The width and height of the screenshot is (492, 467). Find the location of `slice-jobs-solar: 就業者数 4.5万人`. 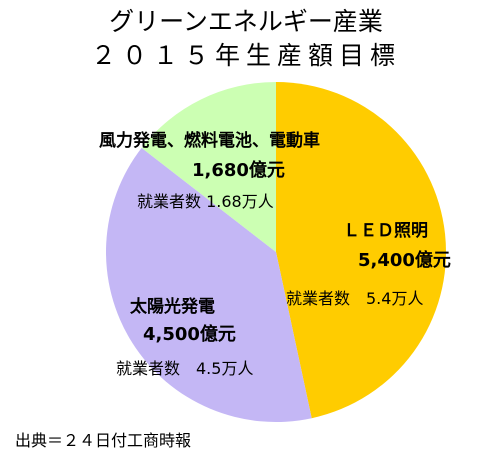

slice-jobs-solar: 就業者数 4.5万人 is located at coordinates (185, 368).